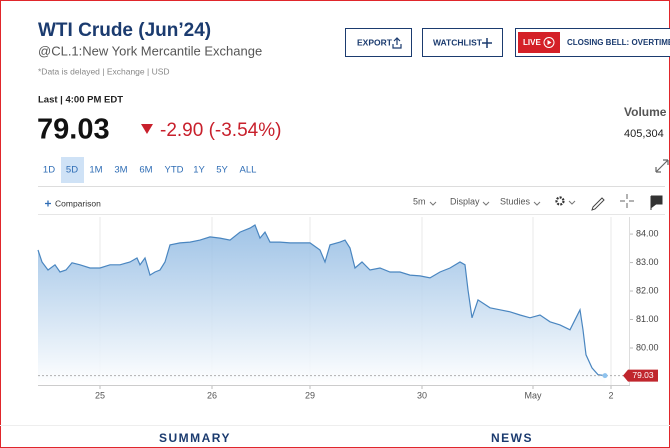 This screenshot has height=448, width=670. What do you see at coordinates (422, 395) in the screenshot?
I see `x-tick-label: 30` at bounding box center [422, 395].